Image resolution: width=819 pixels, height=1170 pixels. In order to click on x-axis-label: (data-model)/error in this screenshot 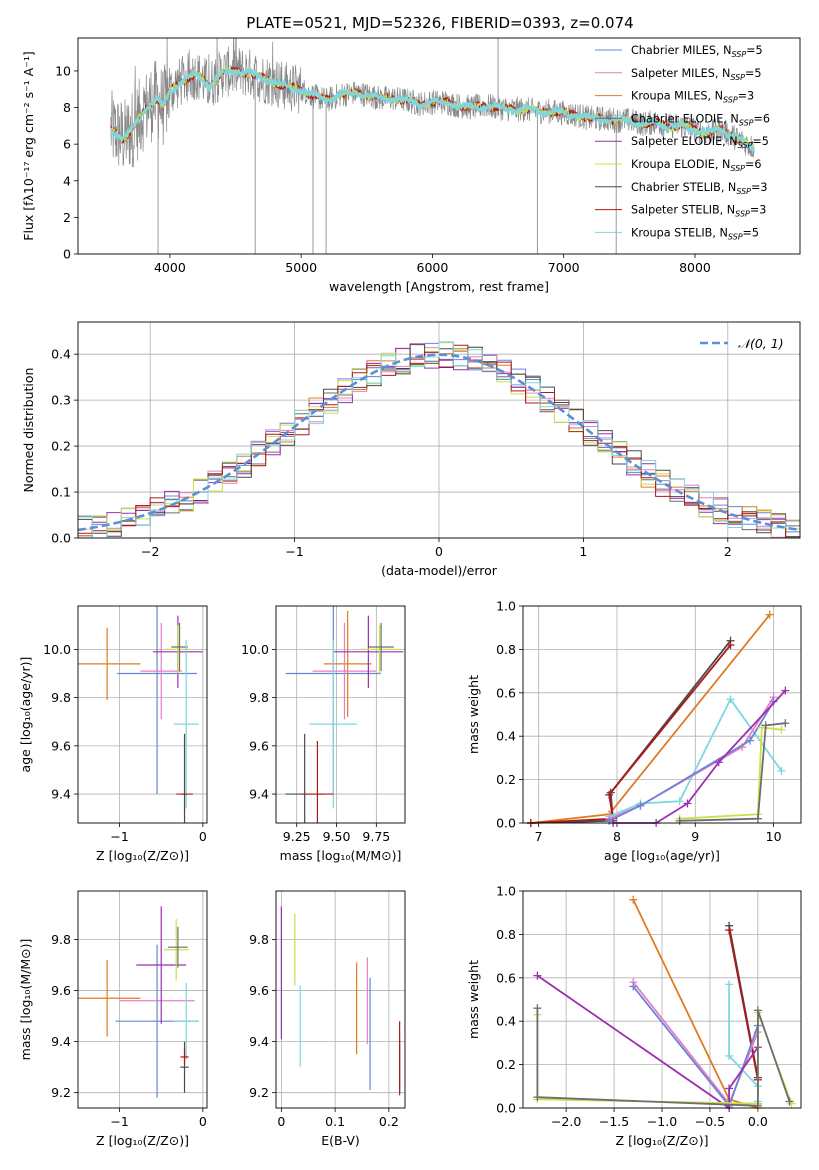, I will do `click(439, 570)`.